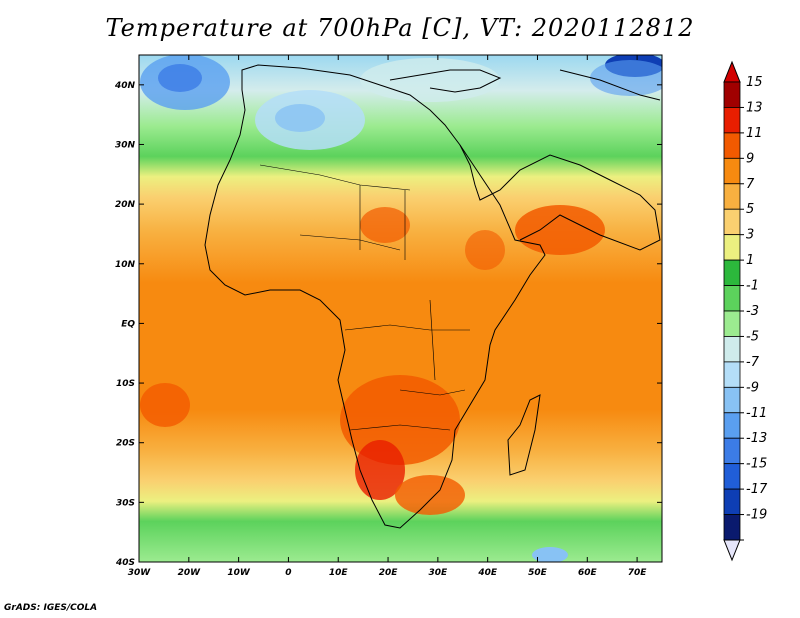 The image size is (800, 618). Describe the element at coordinates (125, 563) in the screenshot. I see `lat-tick-label: 40S` at that location.